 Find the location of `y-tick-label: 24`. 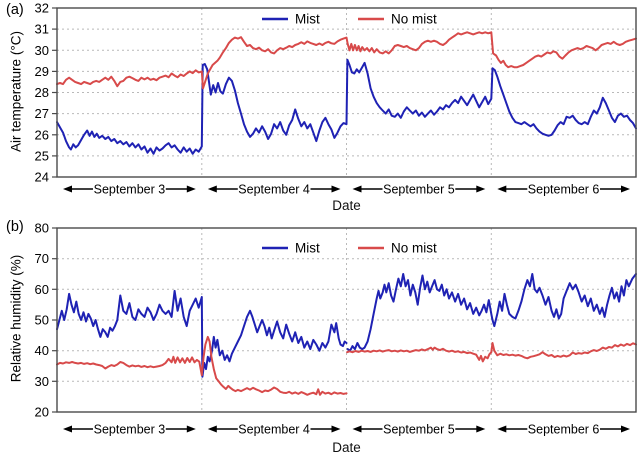

y-tick-label: 24 is located at coordinates (42, 177).